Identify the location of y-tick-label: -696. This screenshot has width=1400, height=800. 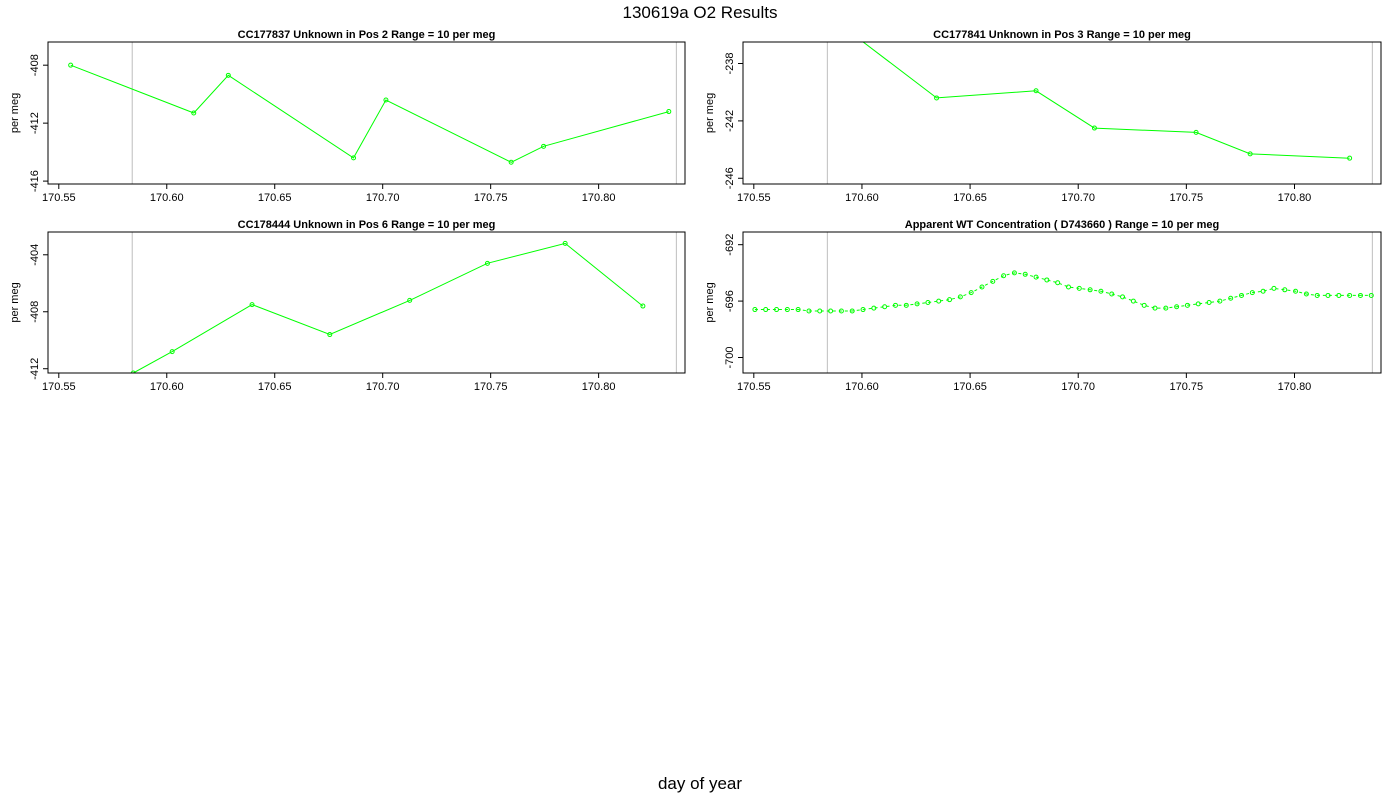
(730, 301).